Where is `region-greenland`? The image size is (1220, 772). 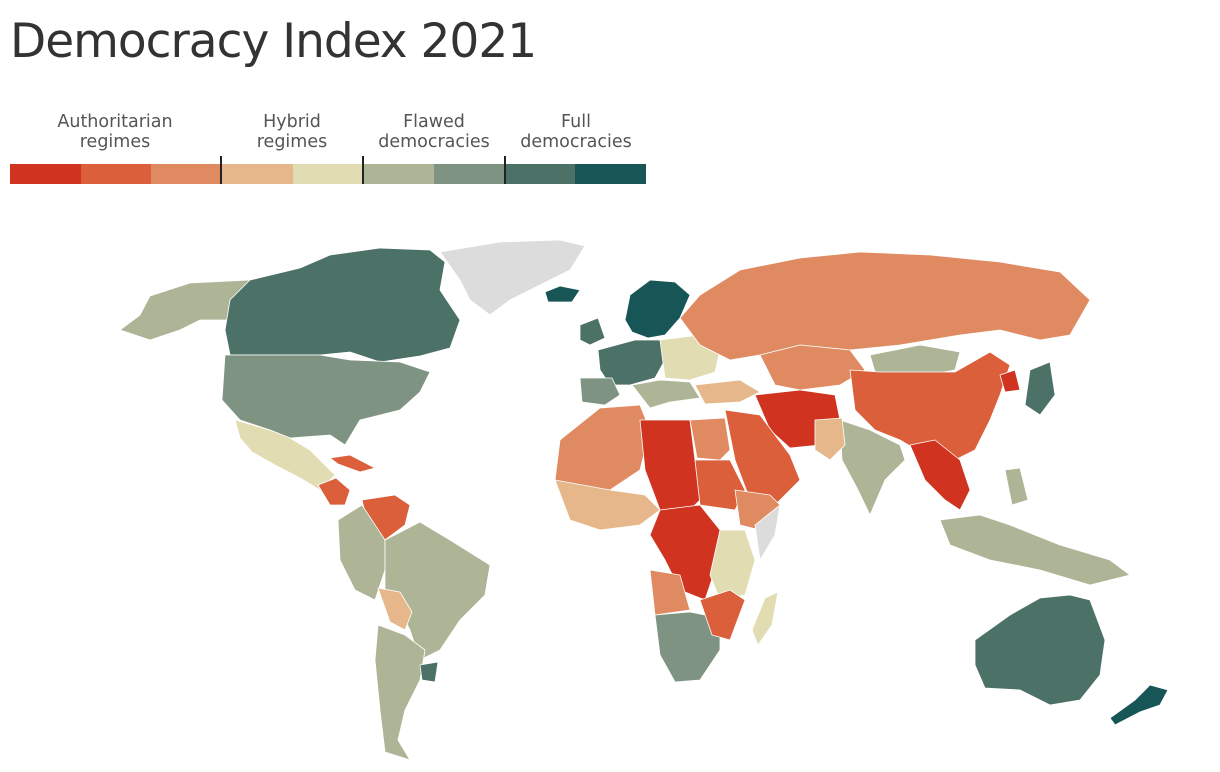
region-greenland is located at coordinates (512, 277).